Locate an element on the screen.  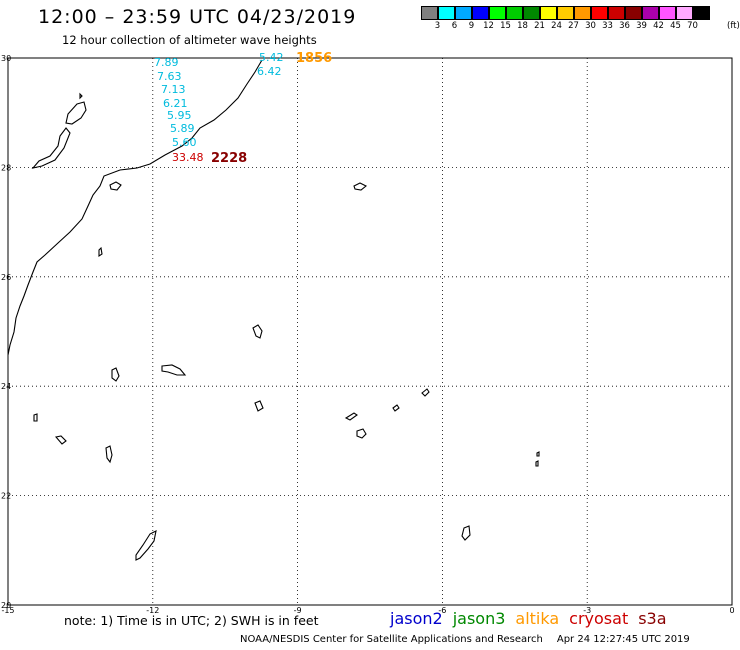
lat-tick-label: 22 is located at coordinates (6, 496).